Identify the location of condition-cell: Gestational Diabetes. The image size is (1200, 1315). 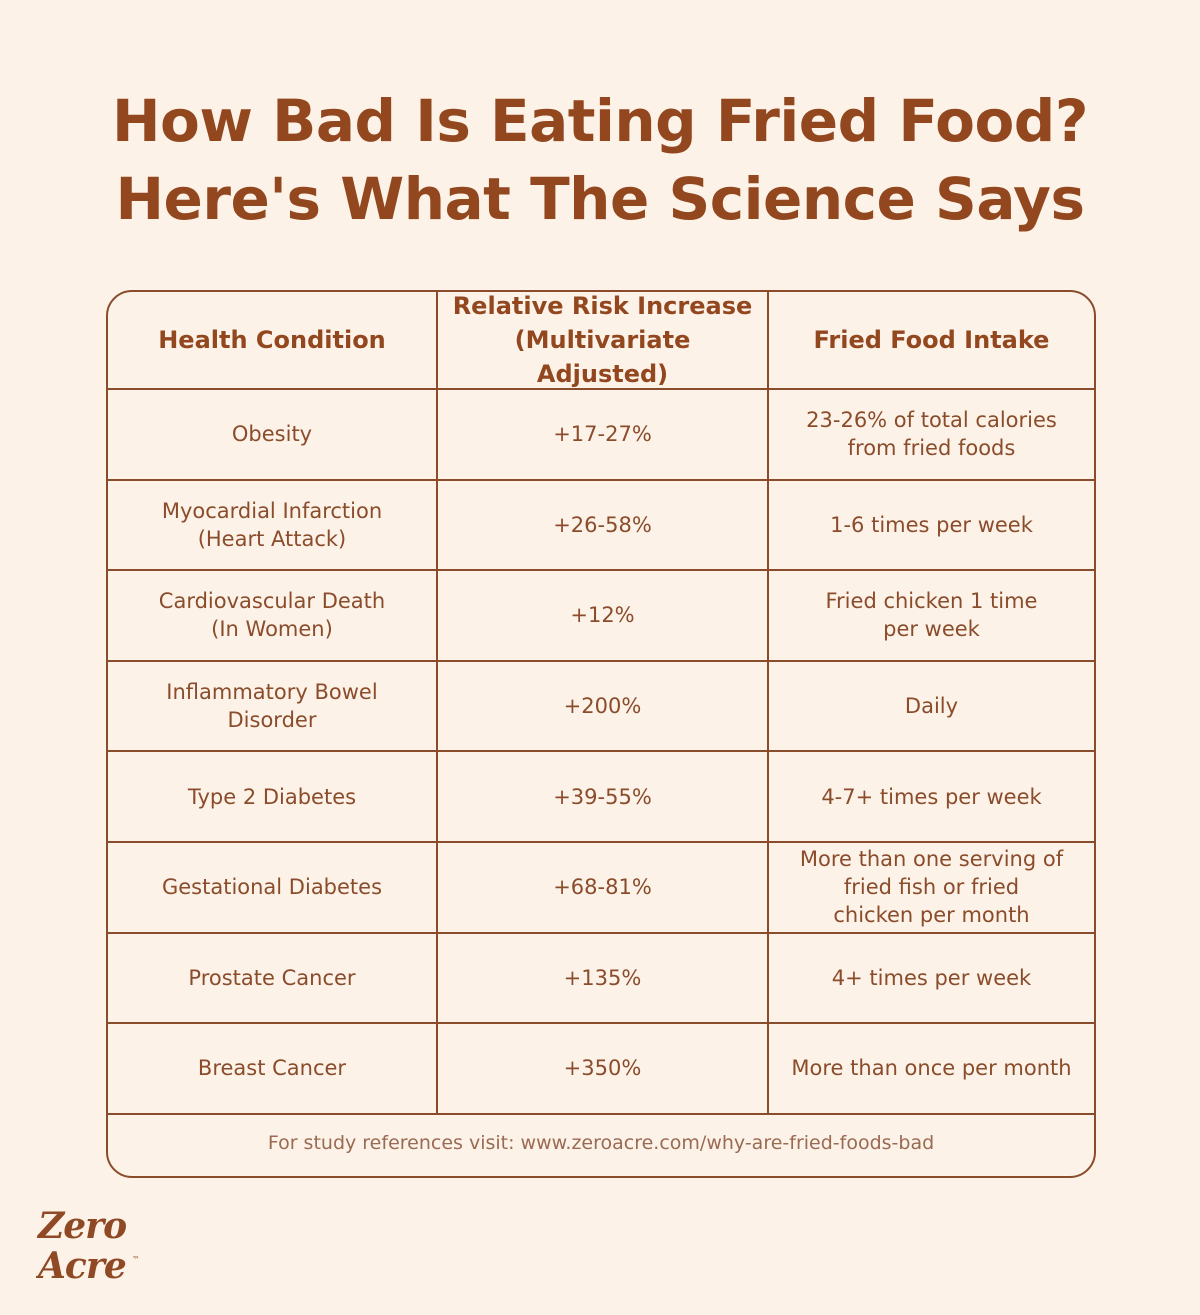
(273, 887).